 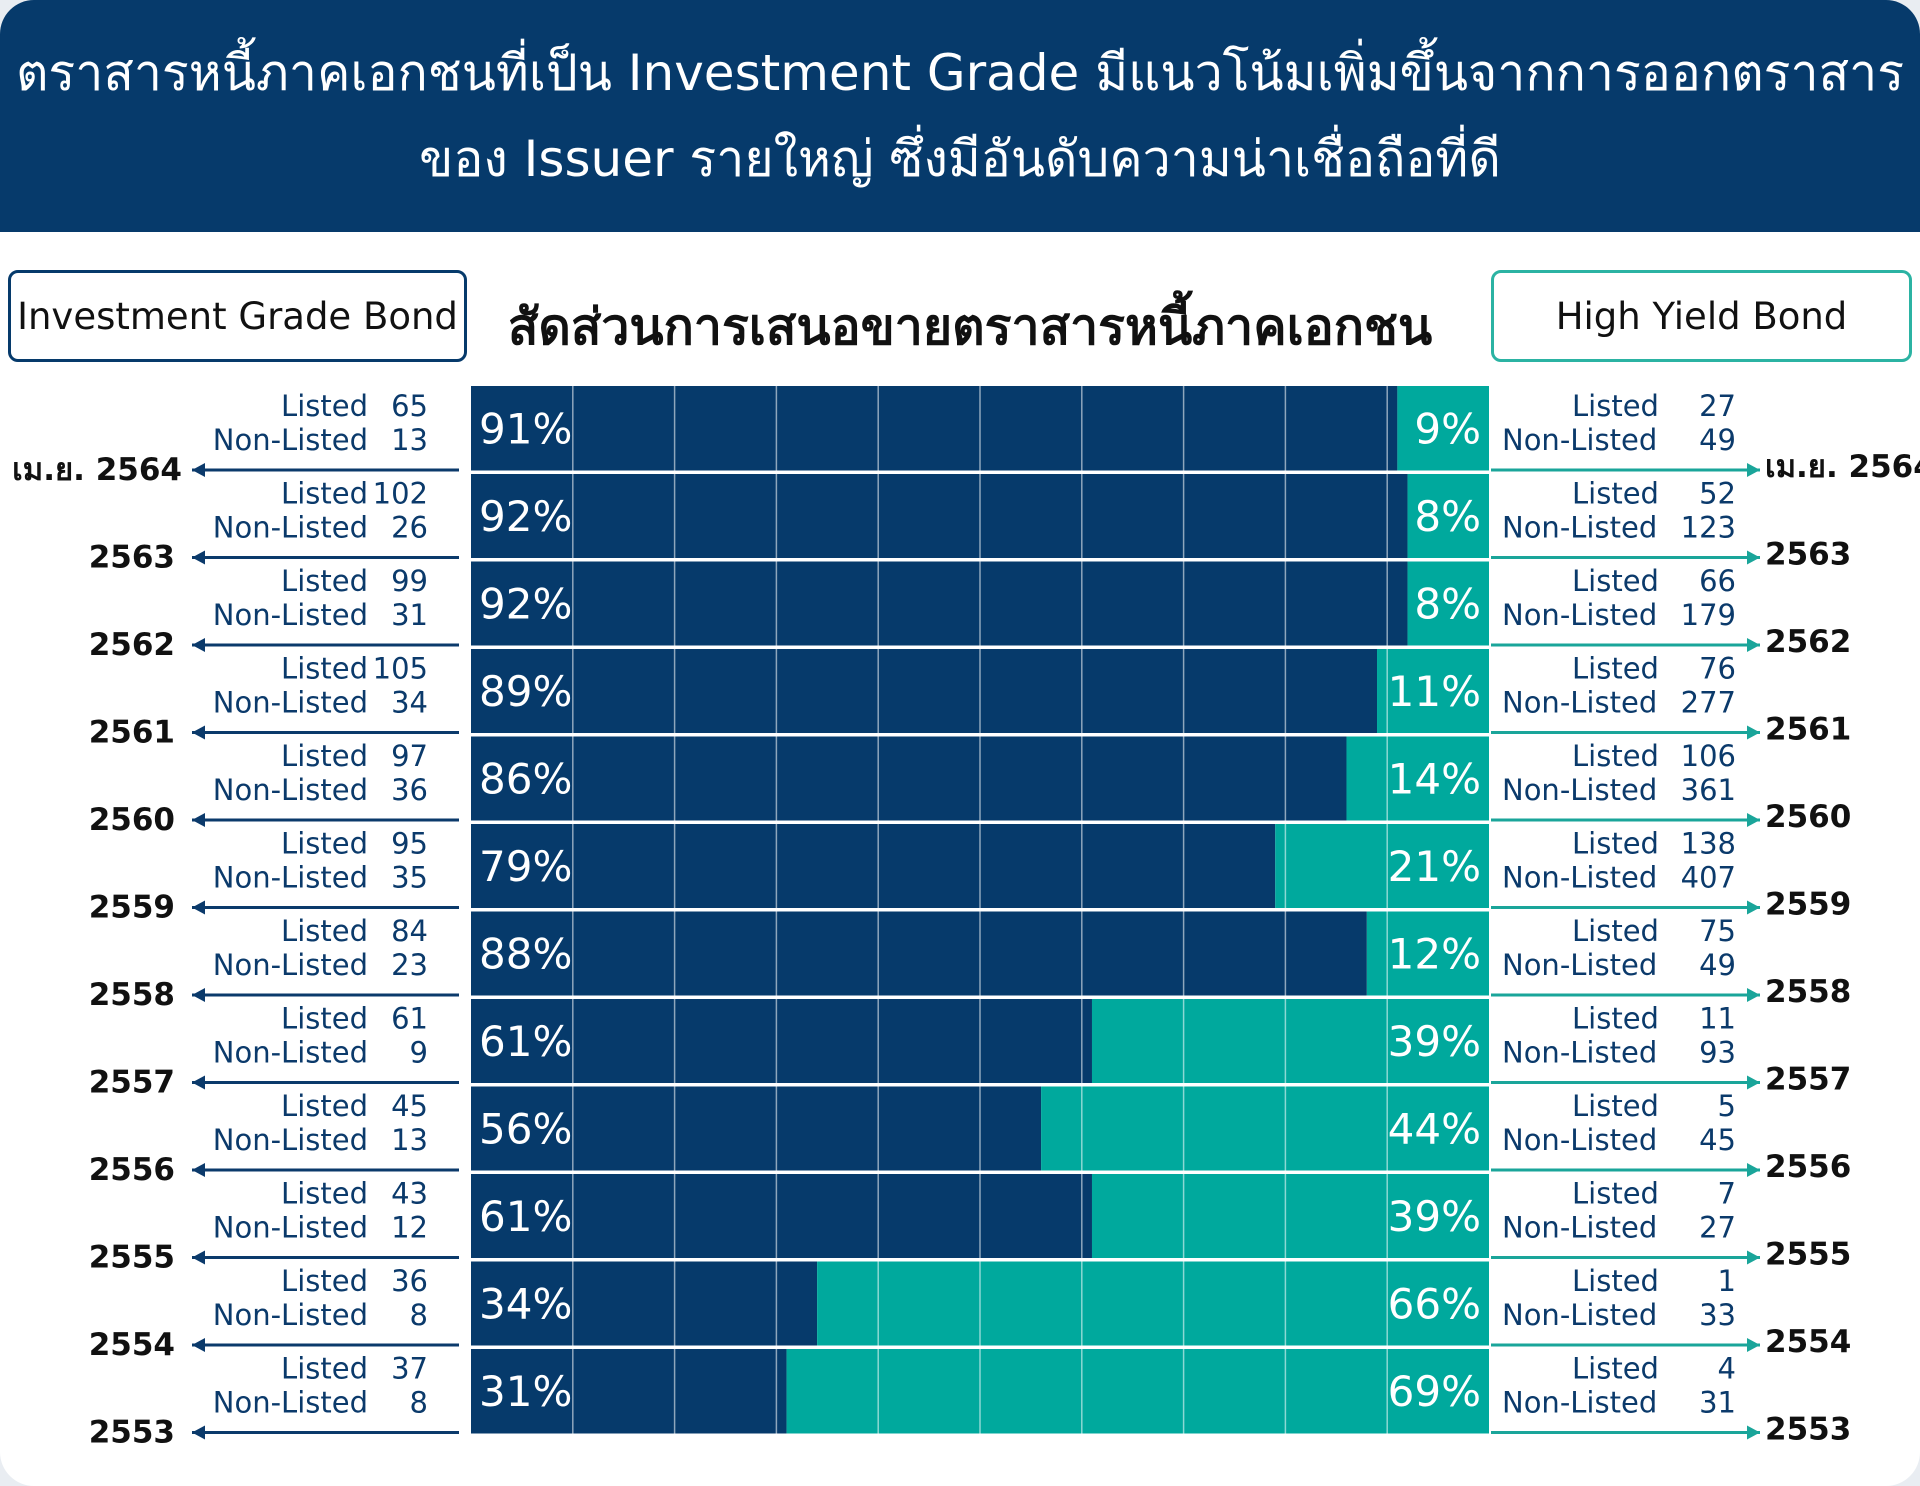 What do you see at coordinates (1808, 992) in the screenshot?
I see `category-label-right: 2558` at bounding box center [1808, 992].